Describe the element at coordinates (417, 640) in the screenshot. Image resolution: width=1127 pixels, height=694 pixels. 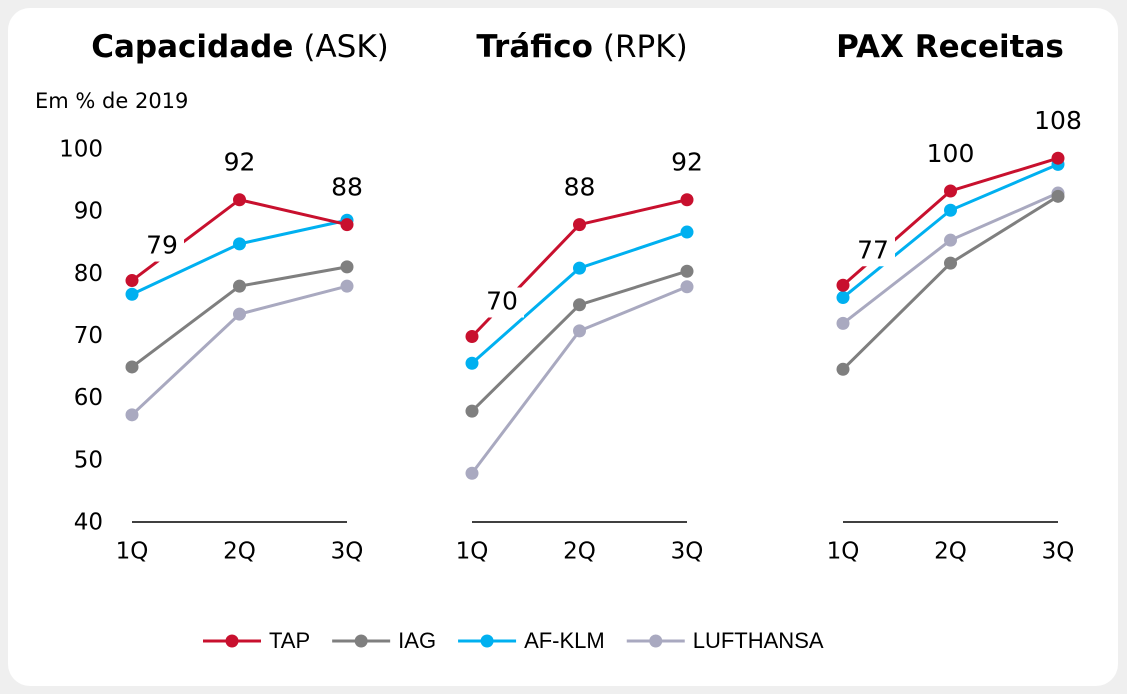
I see `legend-label: IAG` at that location.